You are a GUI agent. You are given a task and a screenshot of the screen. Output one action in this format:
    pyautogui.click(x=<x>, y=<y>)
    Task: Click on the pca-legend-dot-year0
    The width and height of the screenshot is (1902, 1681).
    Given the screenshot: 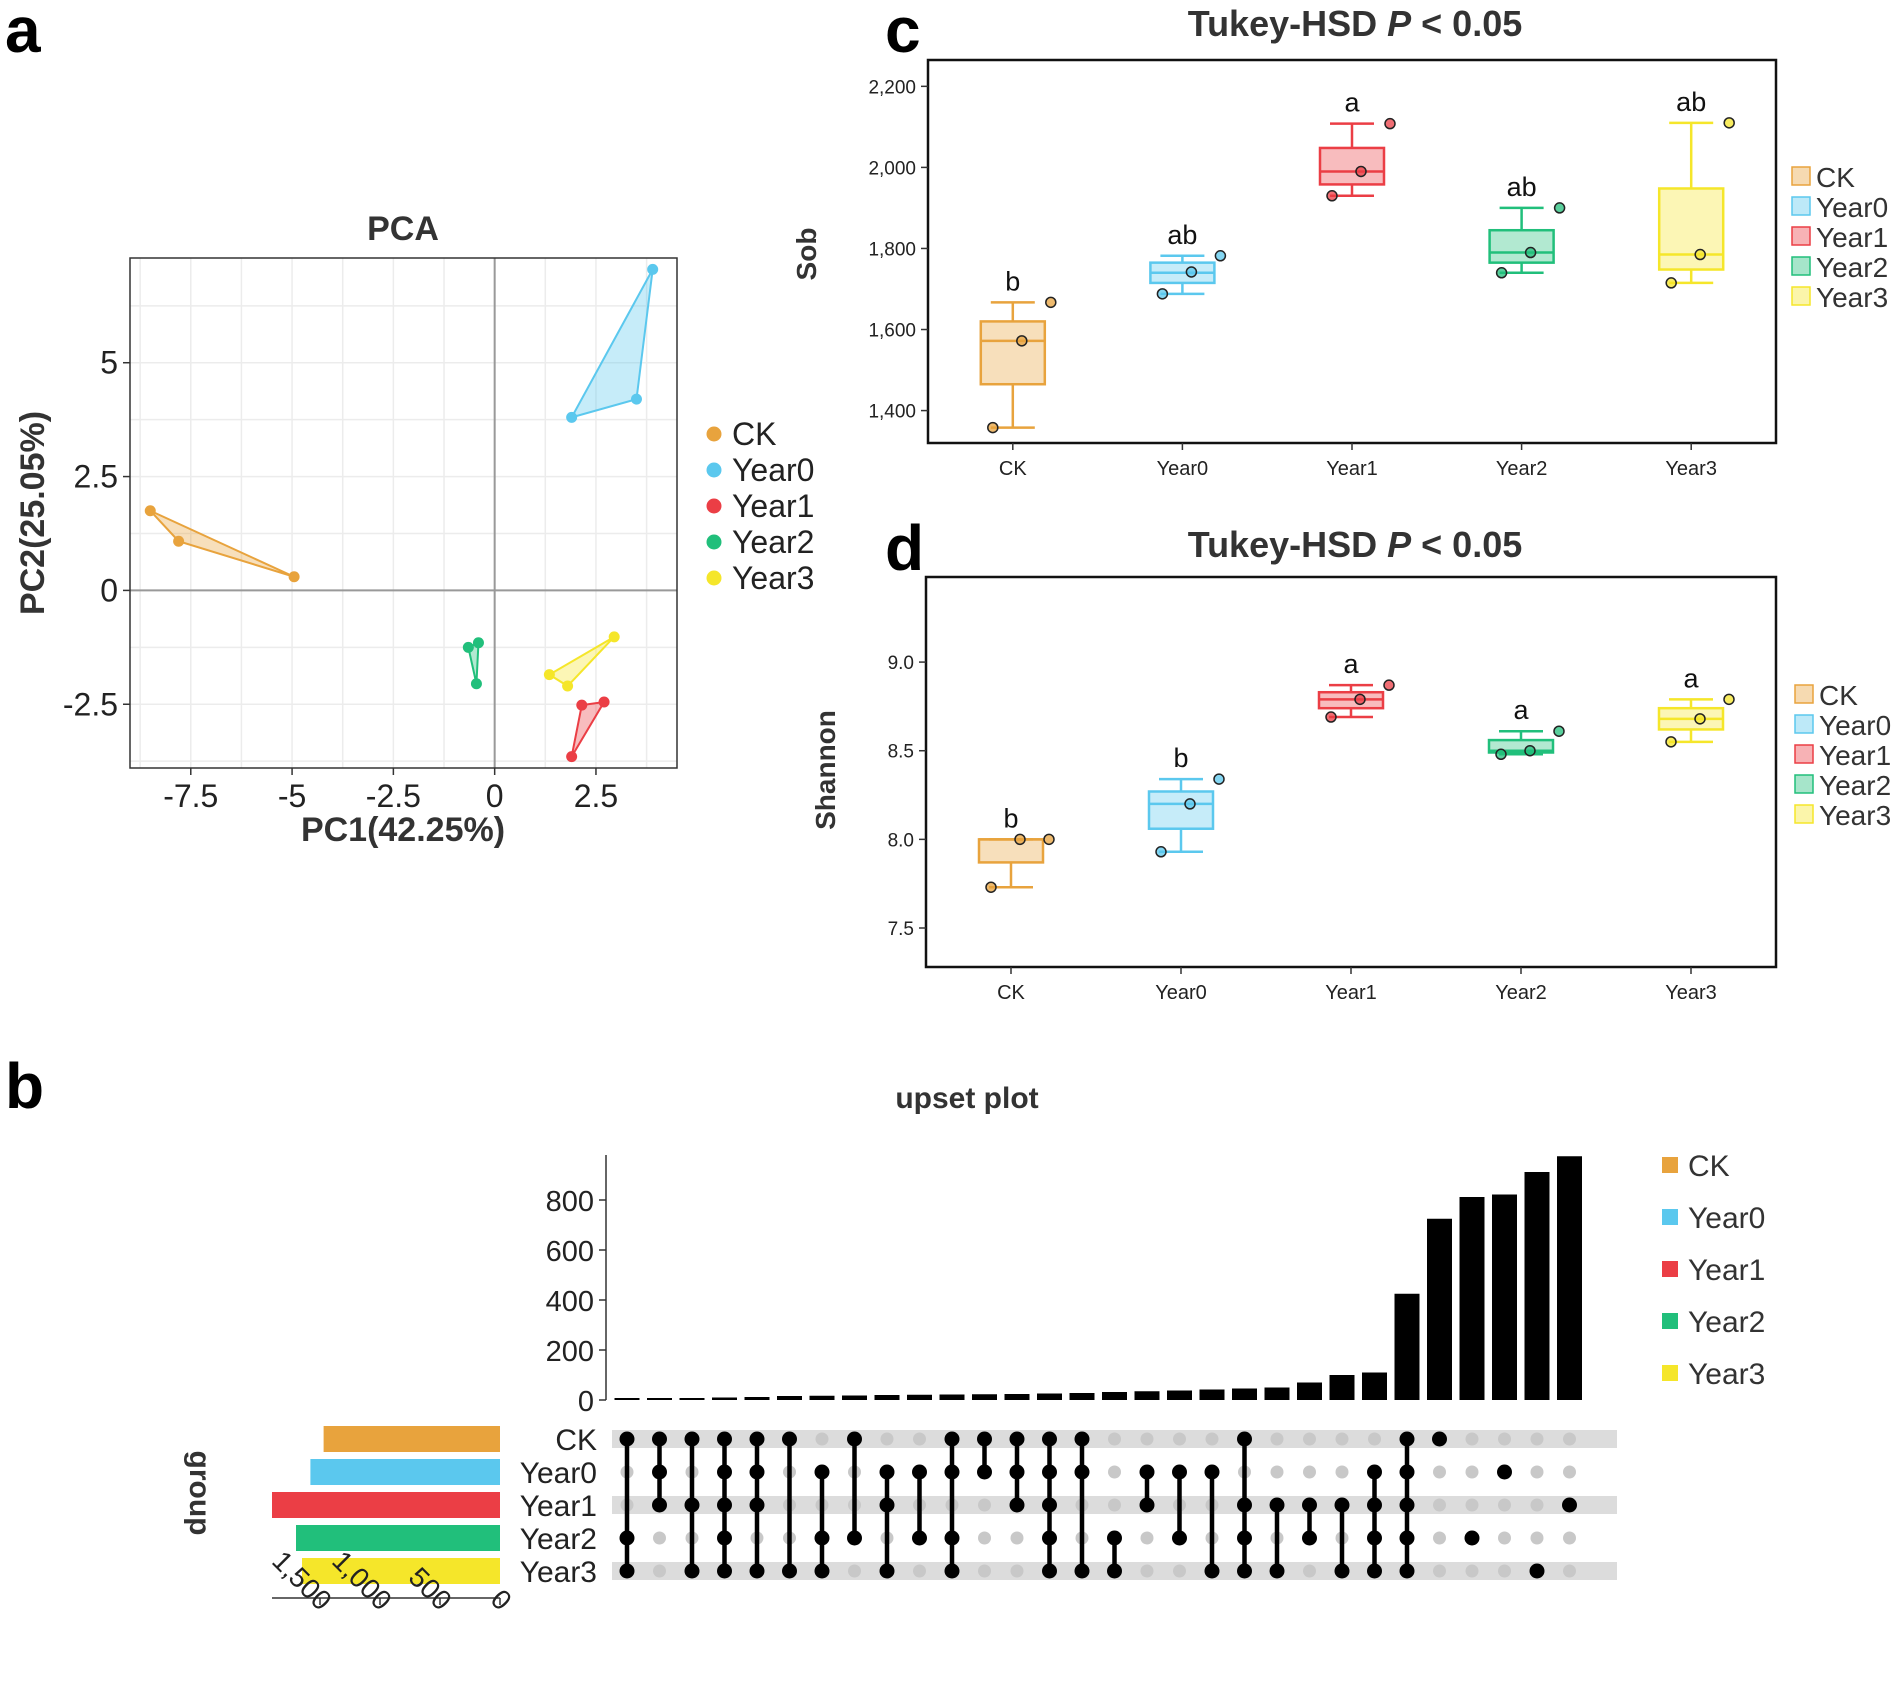 What is the action you would take?
    pyautogui.click(x=714, y=470)
    